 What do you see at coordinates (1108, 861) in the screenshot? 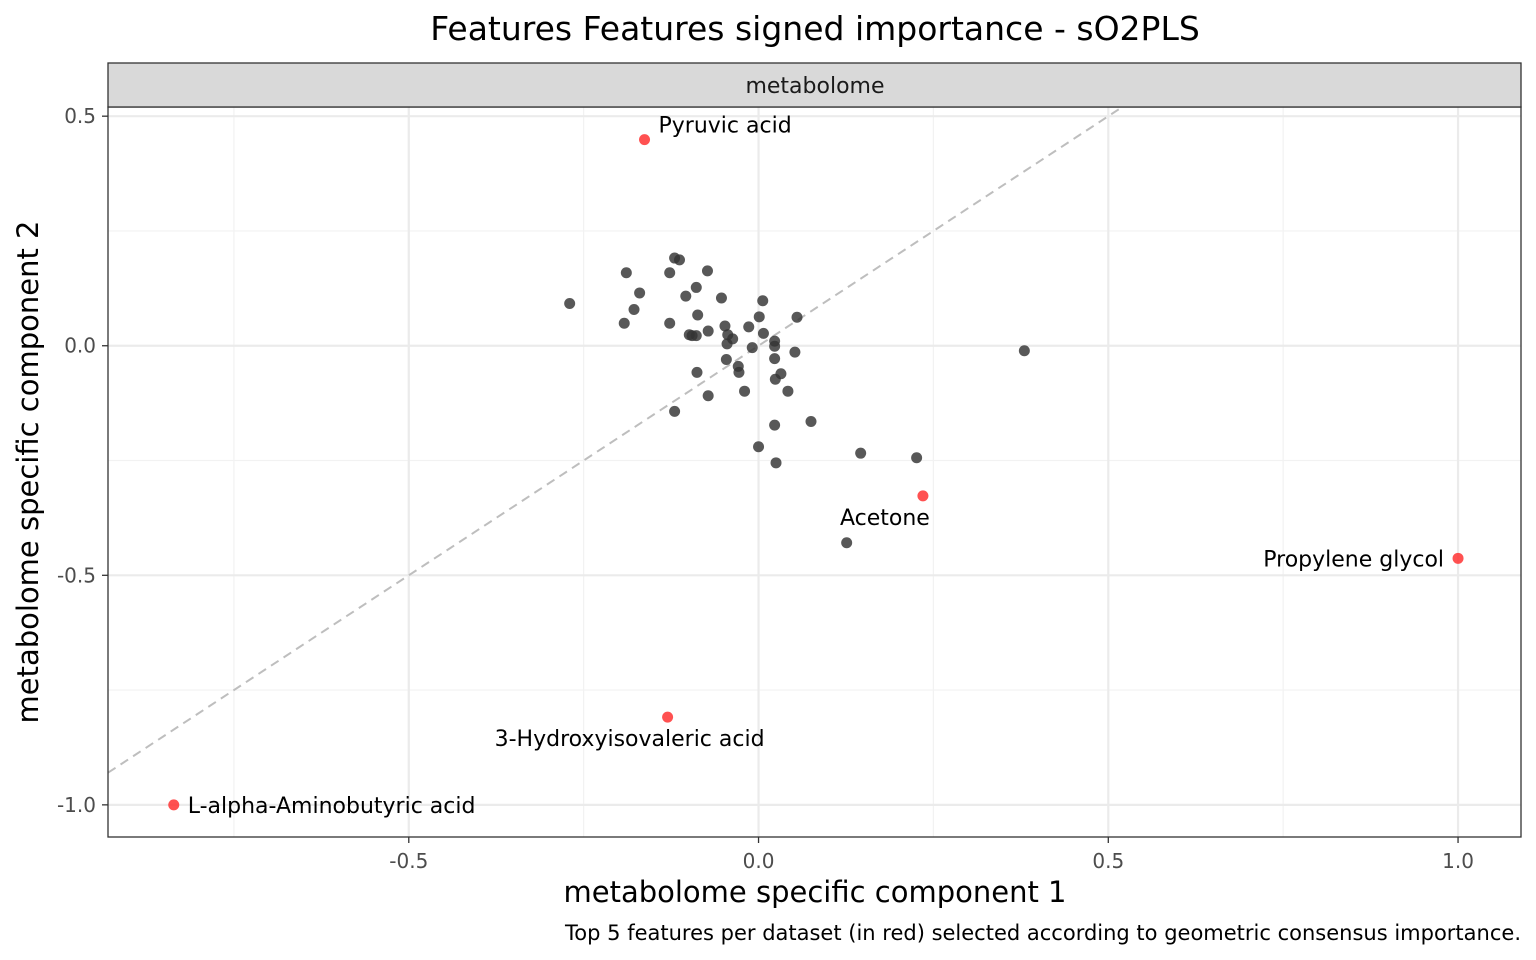
I see `x-tick-label: 0.5` at bounding box center [1108, 861].